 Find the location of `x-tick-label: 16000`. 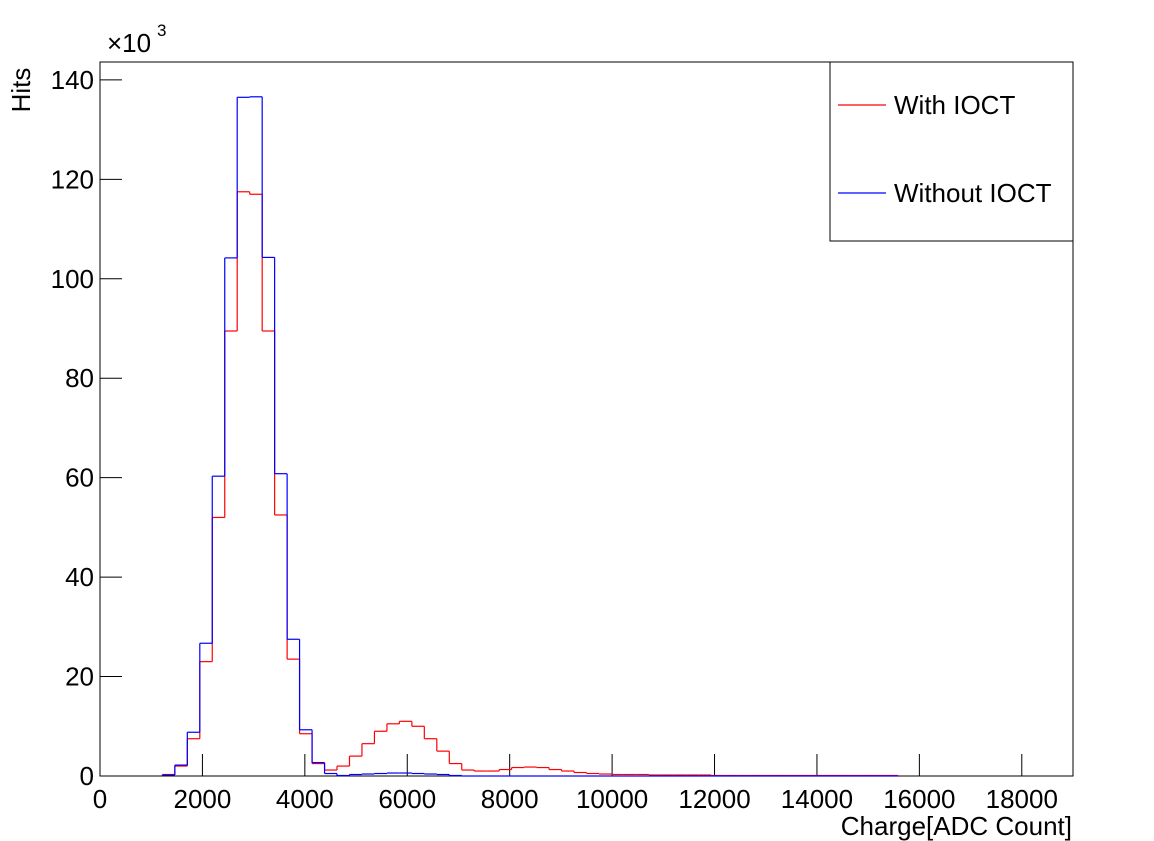

x-tick-label: 16000 is located at coordinates (919, 799).